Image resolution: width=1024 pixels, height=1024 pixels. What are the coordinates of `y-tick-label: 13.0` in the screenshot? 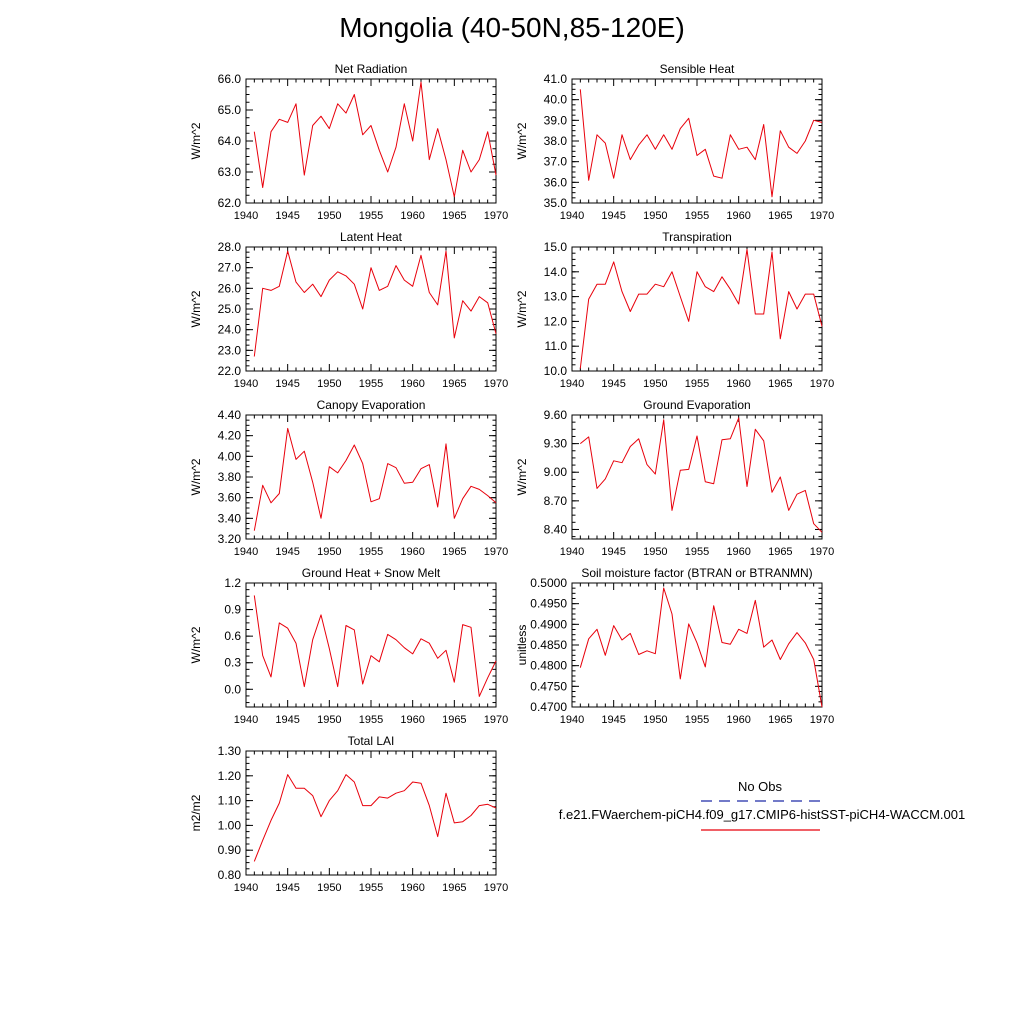 It's located at (556, 297).